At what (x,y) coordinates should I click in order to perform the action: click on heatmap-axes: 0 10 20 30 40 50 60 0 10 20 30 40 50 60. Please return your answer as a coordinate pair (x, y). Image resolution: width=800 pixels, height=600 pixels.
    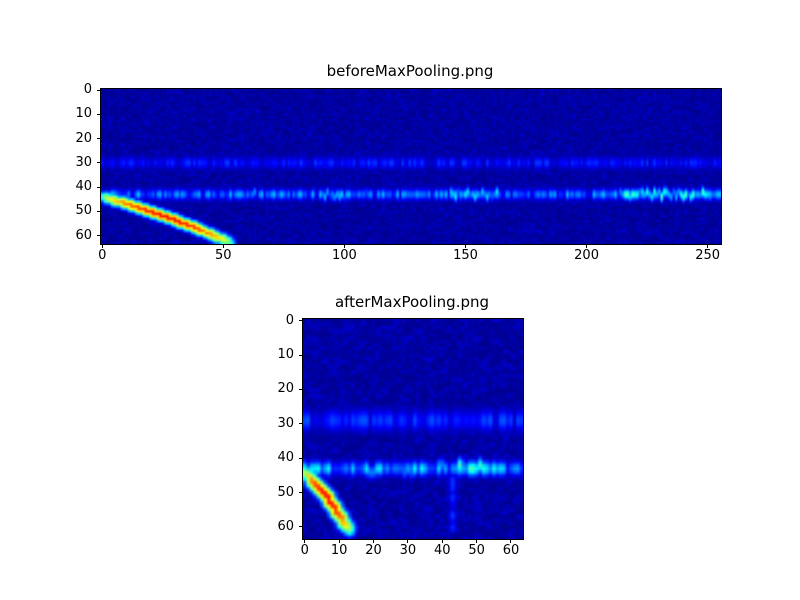
    Looking at the image, I should click on (400, 435).